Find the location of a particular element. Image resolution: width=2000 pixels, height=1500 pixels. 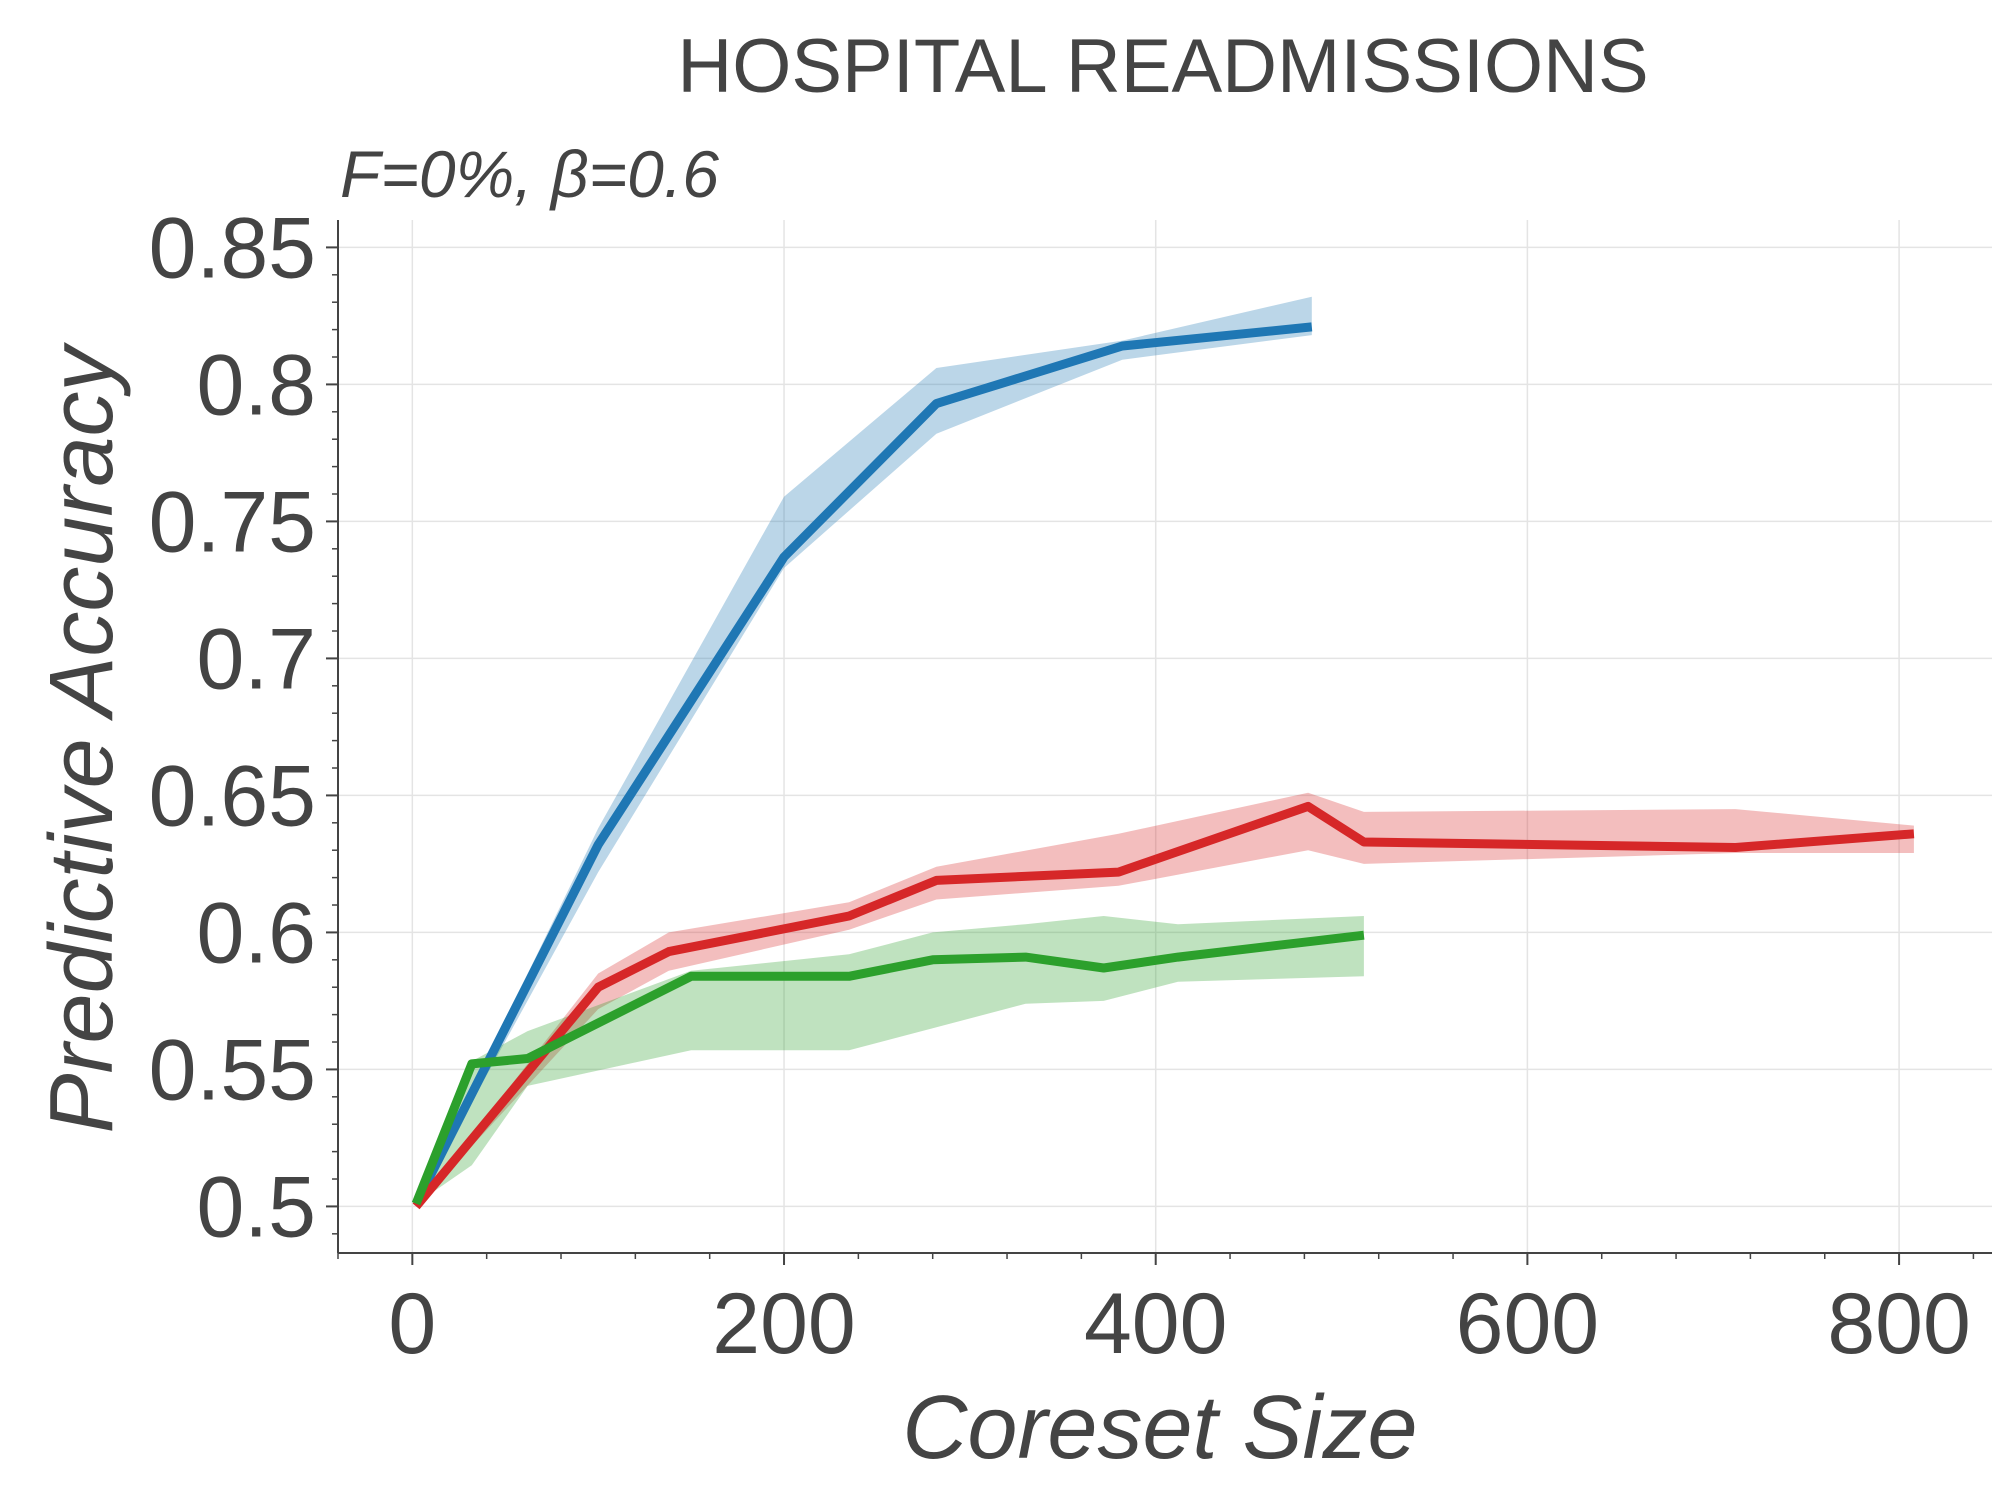

x-tick-label: 600 is located at coordinates (1528, 1324).